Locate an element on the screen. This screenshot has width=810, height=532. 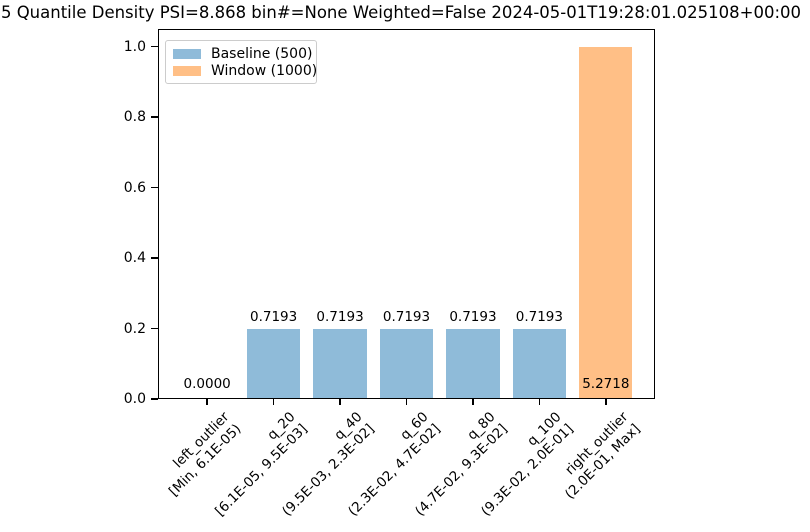
y-tick-label: 0.2 is located at coordinates (134, 328).